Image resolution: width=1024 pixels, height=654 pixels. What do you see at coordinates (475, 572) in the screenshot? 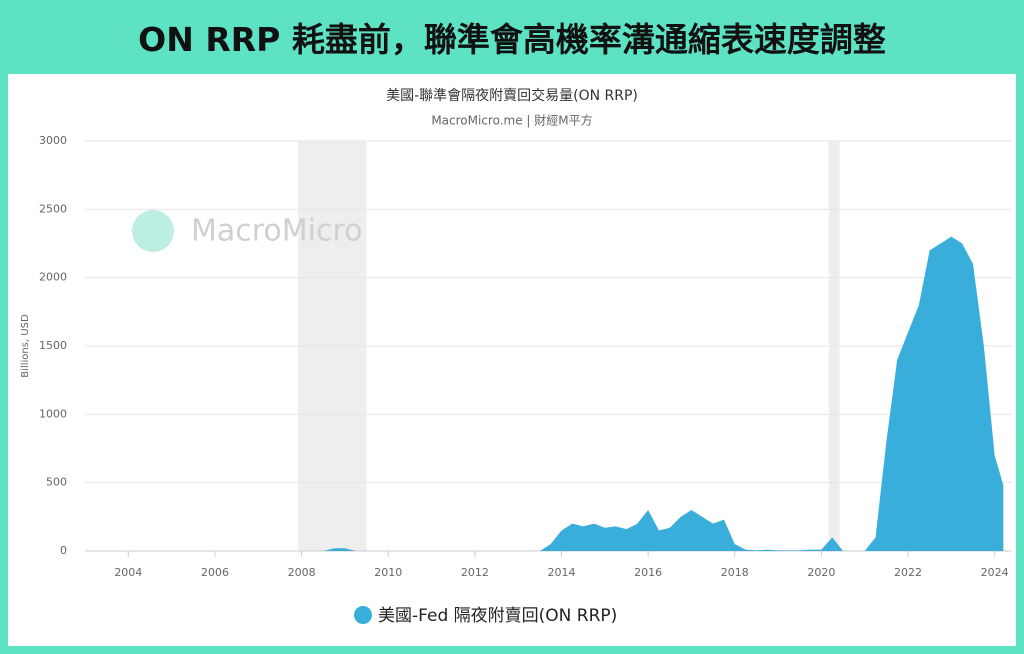
I see `x-tick-label: 2012` at bounding box center [475, 572].